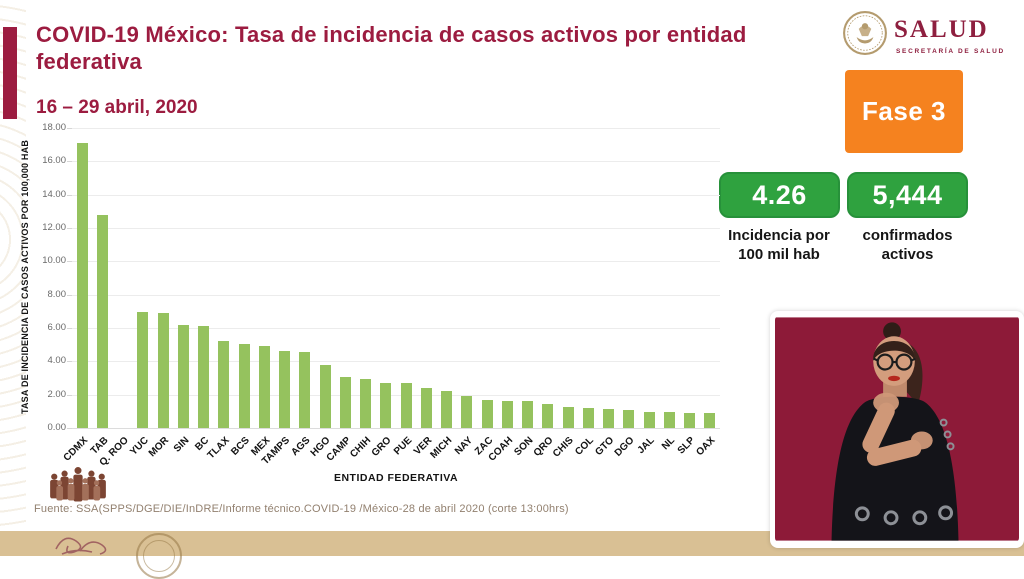  I want to click on x-axis-tick-label: GTO, so click(605, 446).